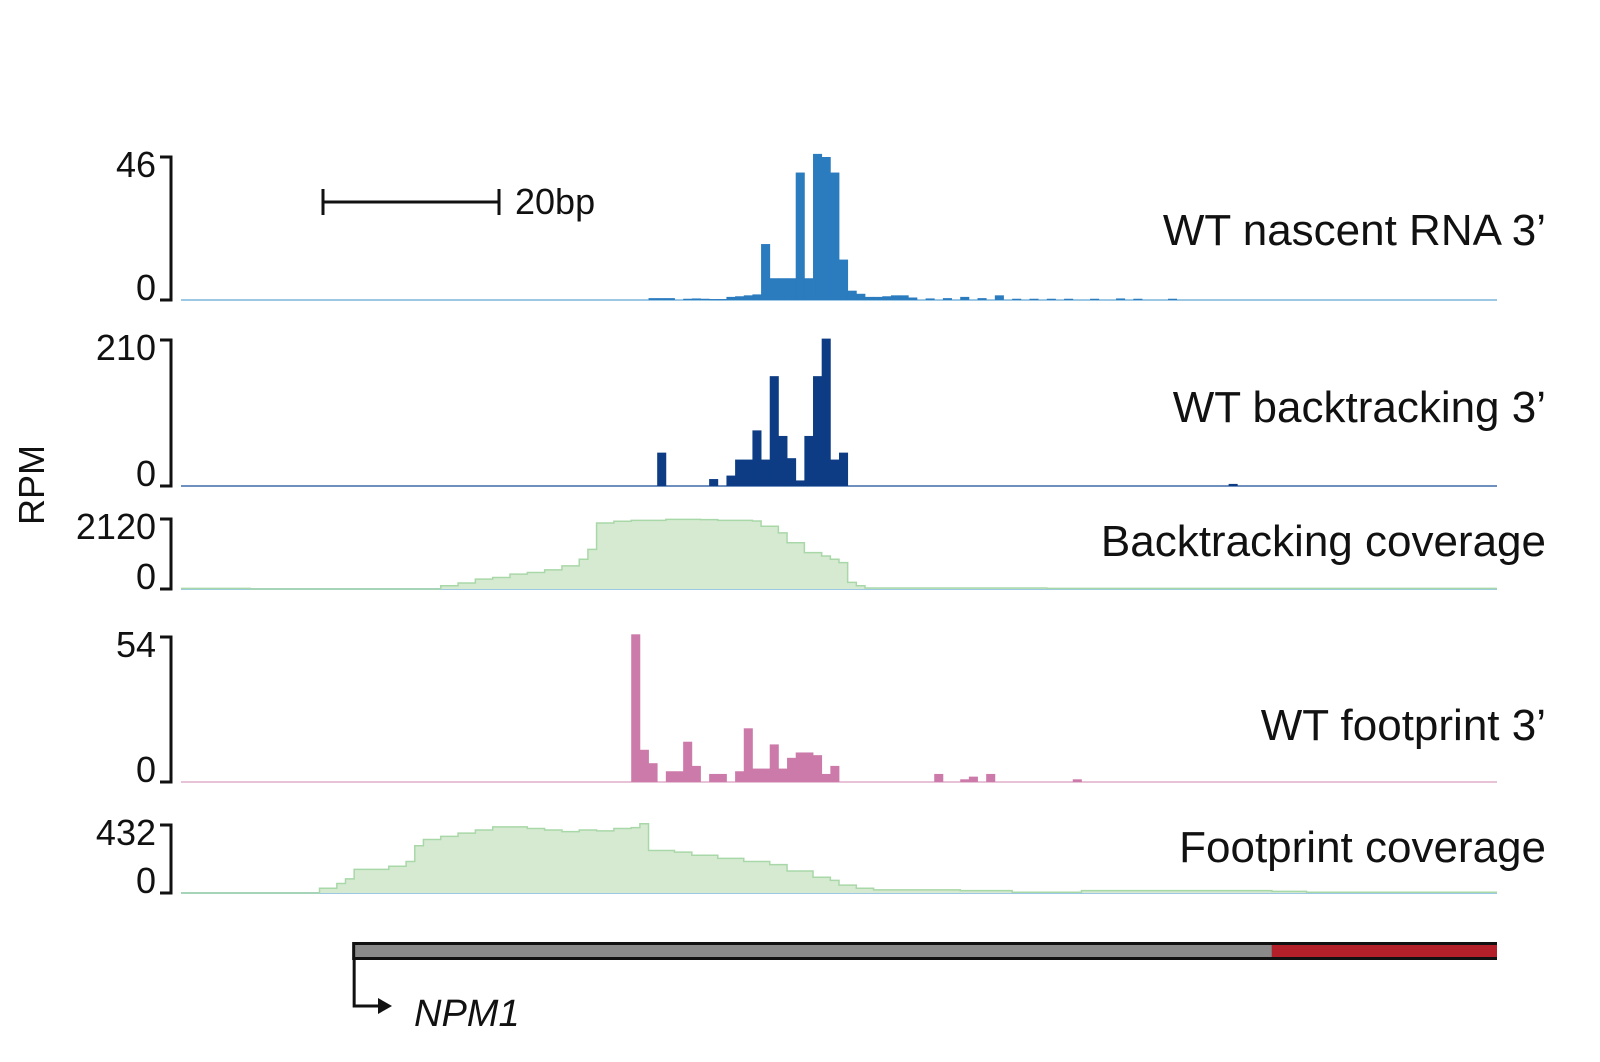  I want to click on track-ymax-label: 432, so click(126, 832).